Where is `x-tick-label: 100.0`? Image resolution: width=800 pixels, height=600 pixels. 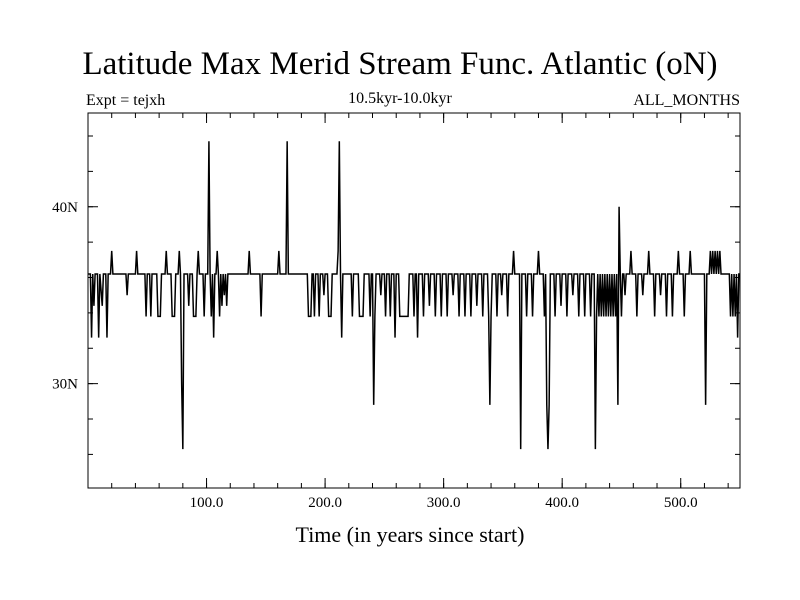 x-tick-label: 100.0 is located at coordinates (207, 503).